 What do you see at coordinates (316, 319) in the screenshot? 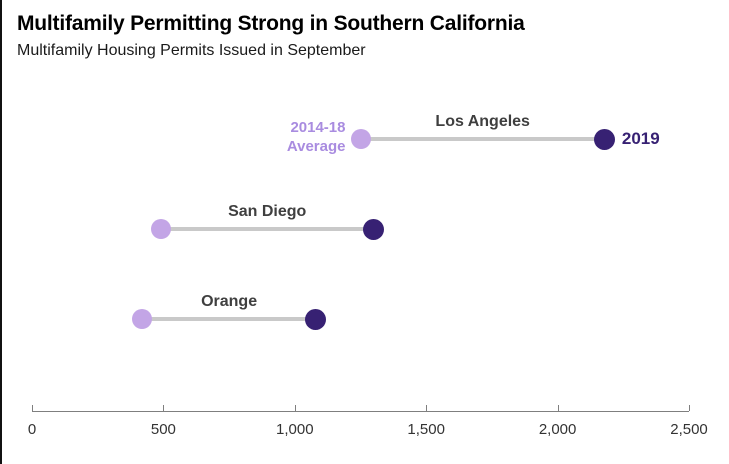
I see `year-2019-dot-orange` at bounding box center [316, 319].